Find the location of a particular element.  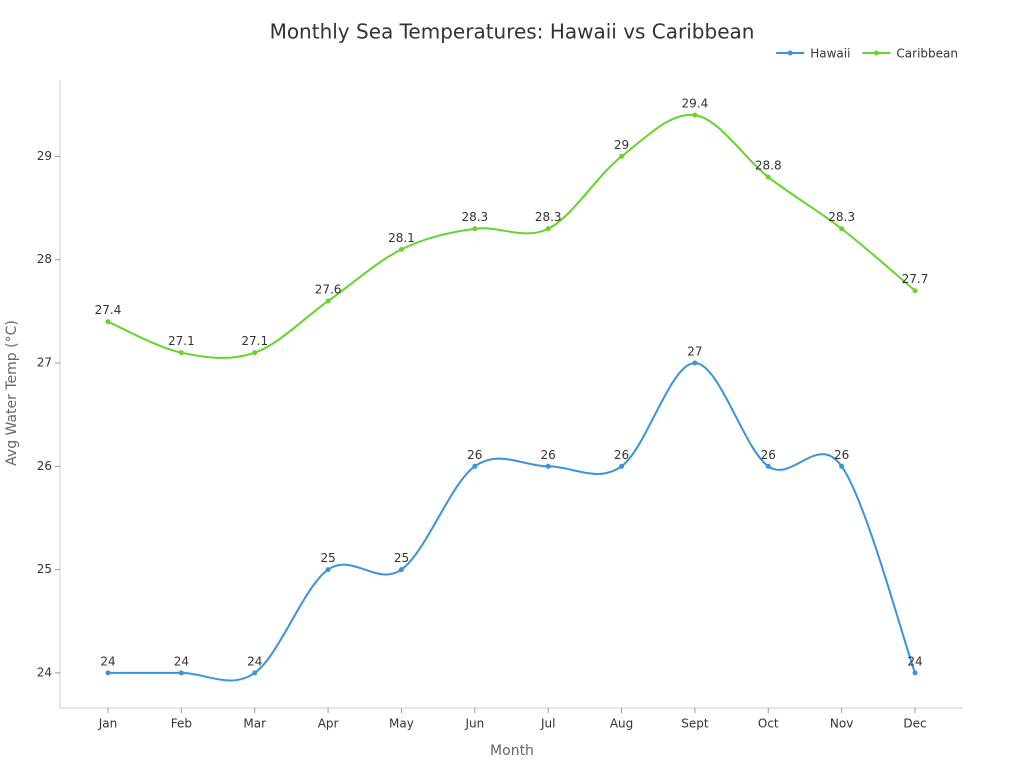

y-tick-label: 27 is located at coordinates (44, 363).